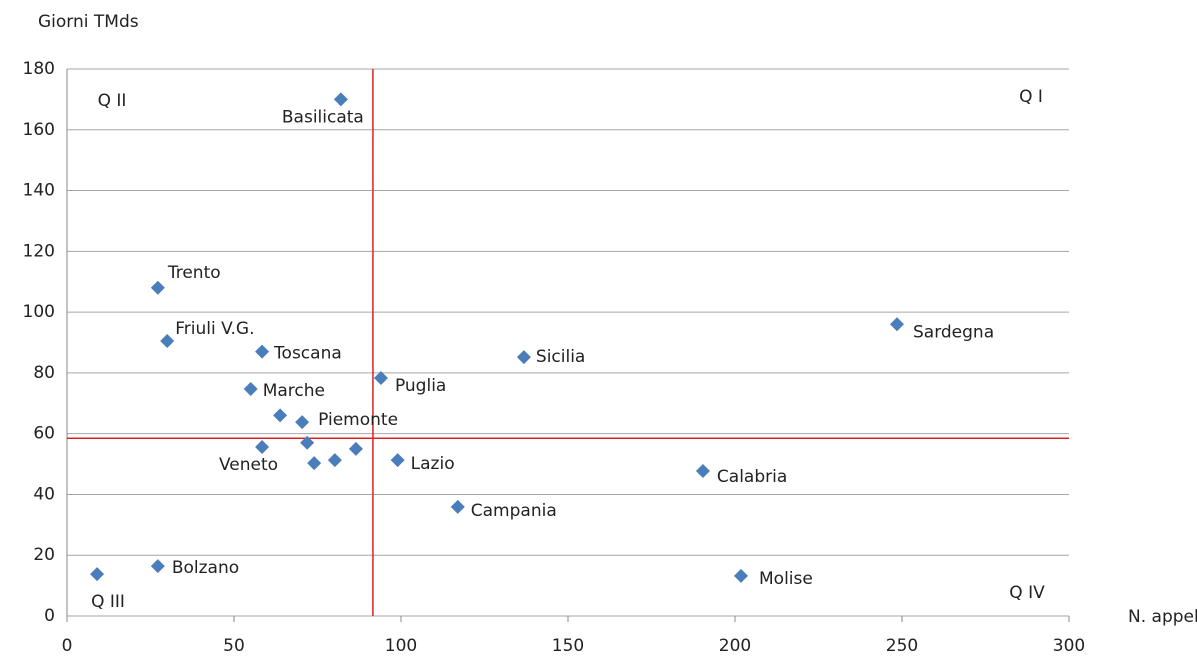  What do you see at coordinates (39, 191) in the screenshot?
I see `y-tick-label: 140` at bounding box center [39, 191].